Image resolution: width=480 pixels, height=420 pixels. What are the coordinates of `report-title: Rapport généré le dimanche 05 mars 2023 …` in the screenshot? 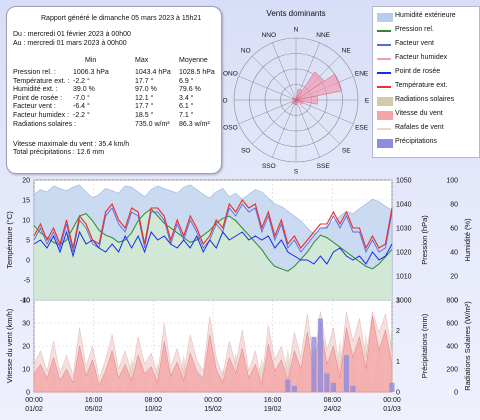 It's located at (121, 18).